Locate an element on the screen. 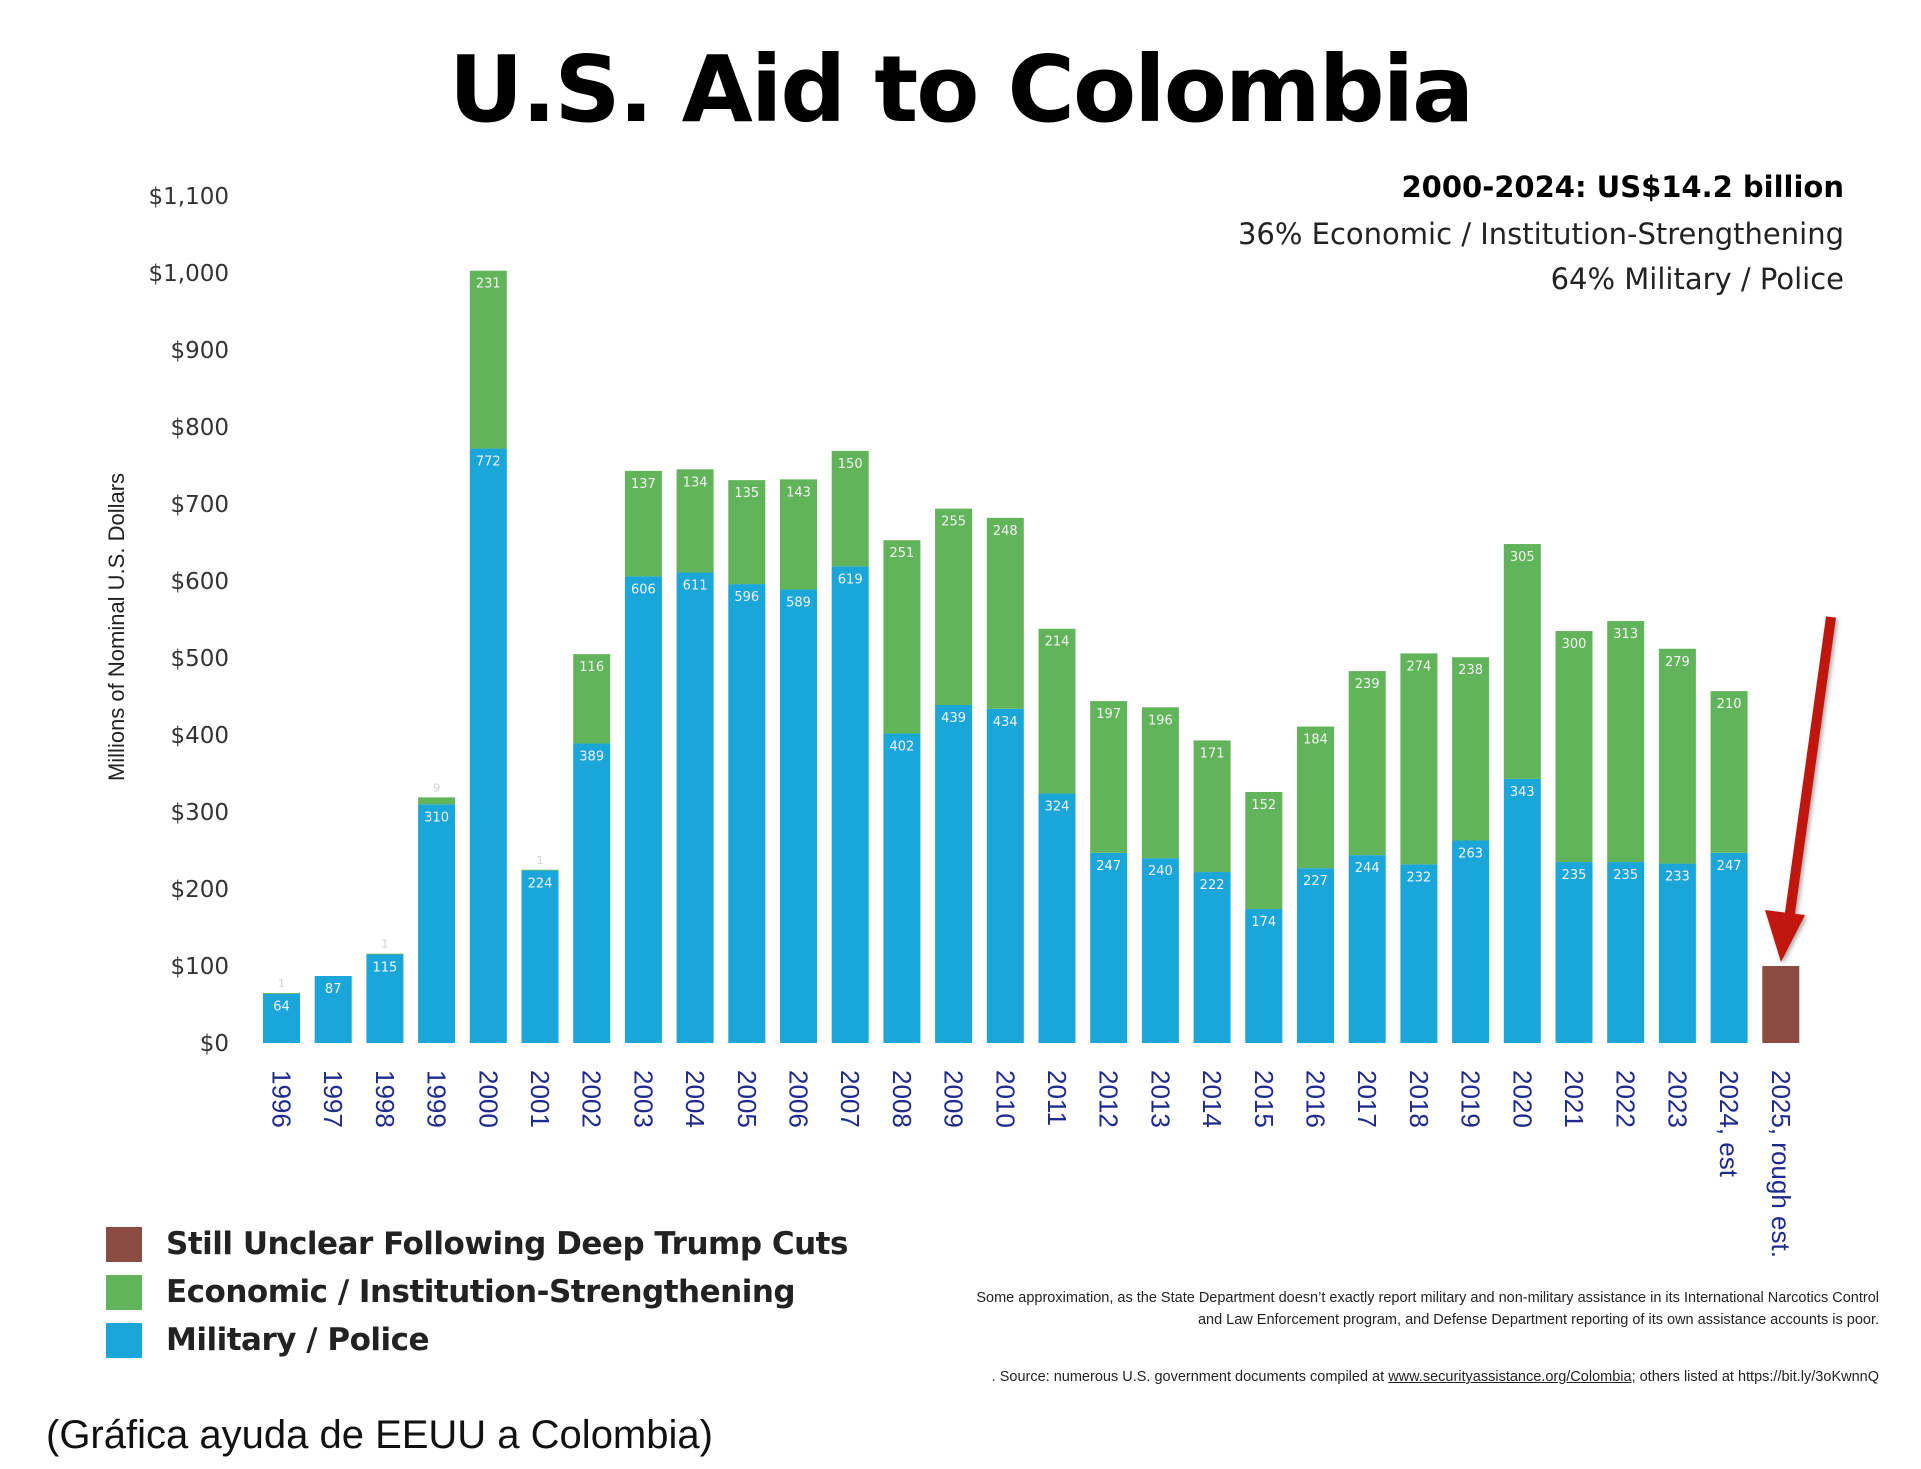 This screenshot has width=1921, height=1469. x-tick-label: 2014 is located at coordinates (1212, 1099).